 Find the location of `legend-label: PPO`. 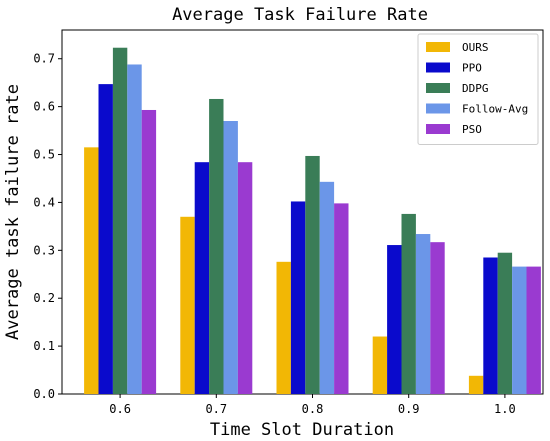

legend-label: PPO is located at coordinates (472, 68).